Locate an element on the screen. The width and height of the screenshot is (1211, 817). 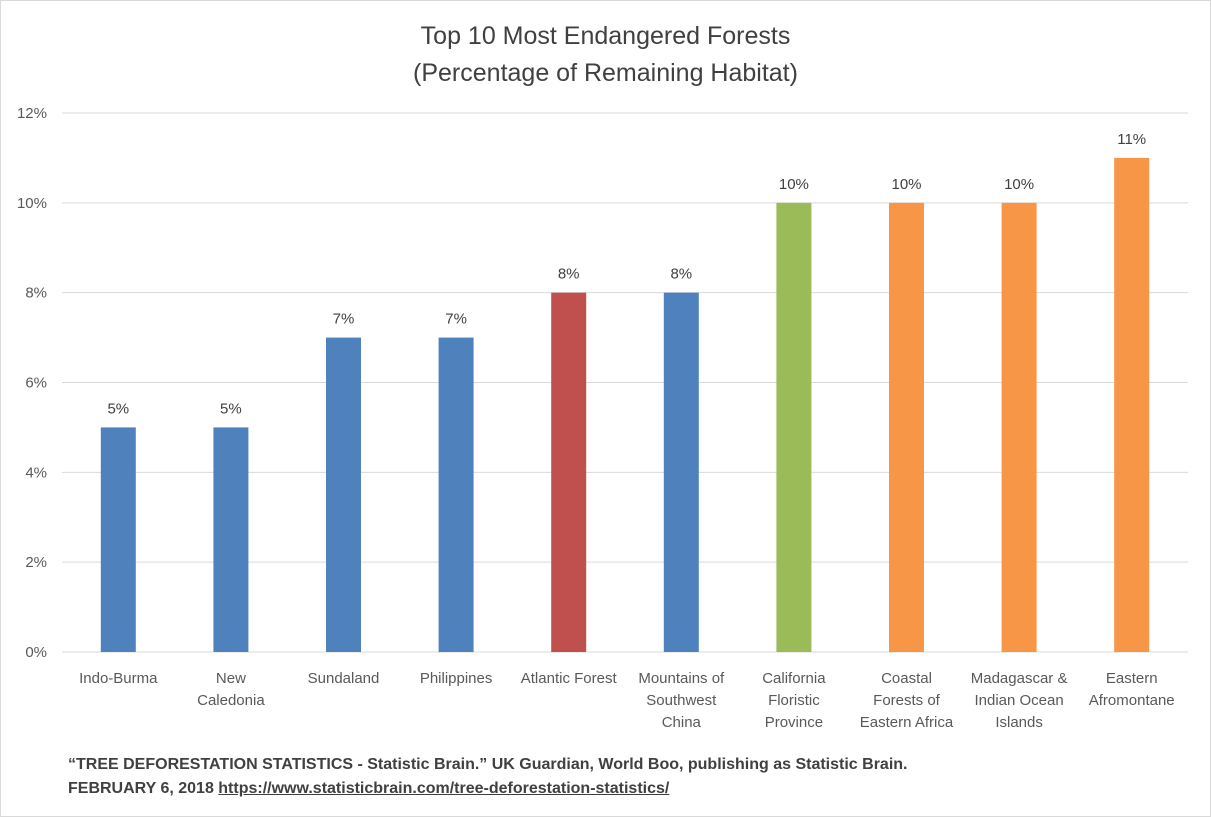
x-tick-label: Indo-Burma is located at coordinates (118, 678).